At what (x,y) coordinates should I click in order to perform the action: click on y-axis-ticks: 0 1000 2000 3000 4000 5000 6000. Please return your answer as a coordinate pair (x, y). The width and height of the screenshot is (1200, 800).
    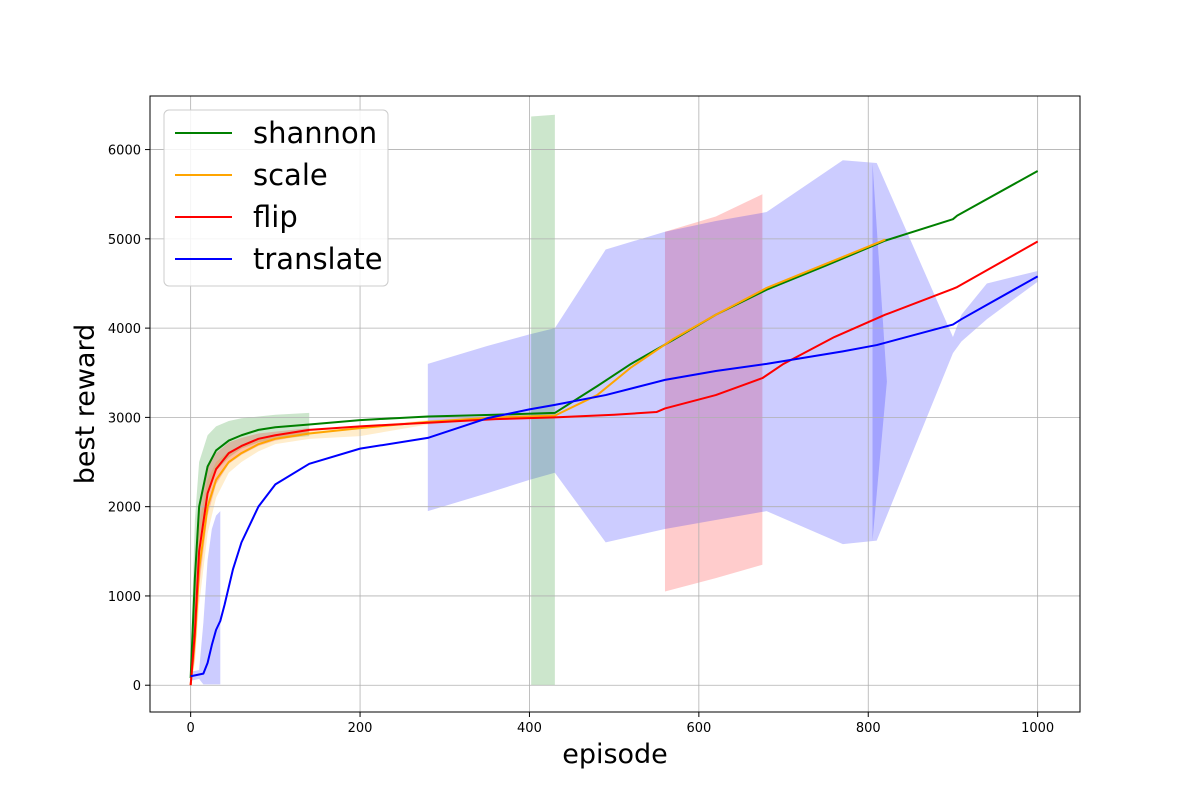
    Looking at the image, I should click on (129, 419).